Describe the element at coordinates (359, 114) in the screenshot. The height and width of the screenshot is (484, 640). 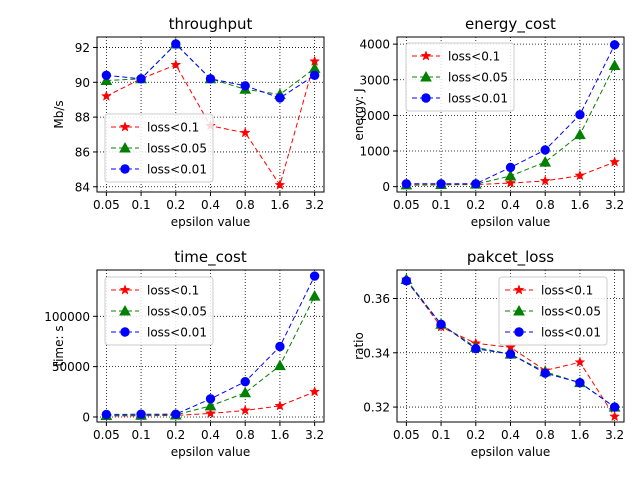
I see `y-axis-label: energy: J` at that location.